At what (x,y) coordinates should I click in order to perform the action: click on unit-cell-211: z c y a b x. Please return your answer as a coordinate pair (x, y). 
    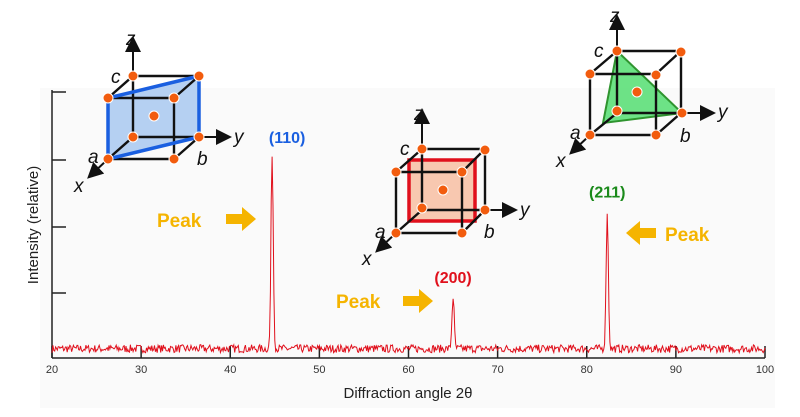
    Looking at the image, I should click on (642, 89).